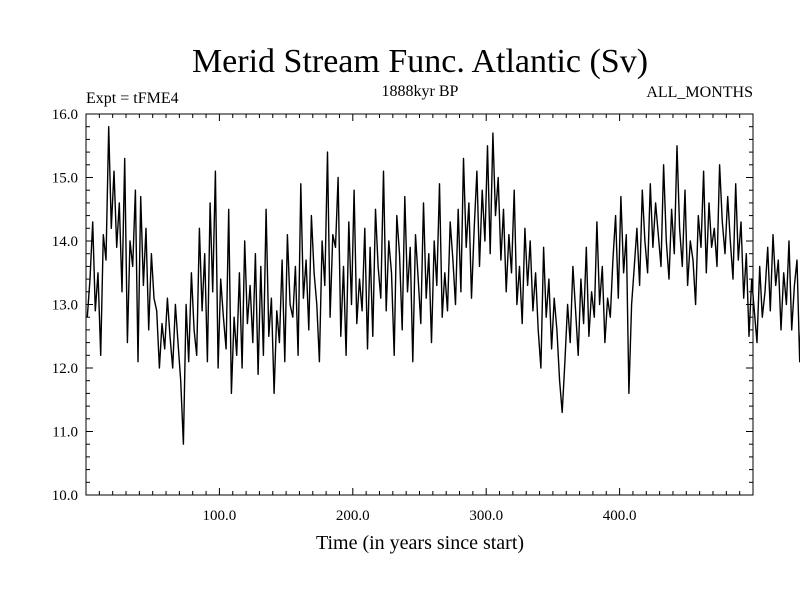  What do you see at coordinates (699, 92) in the screenshot?
I see `months-label: ALL_MONTHS` at bounding box center [699, 92].